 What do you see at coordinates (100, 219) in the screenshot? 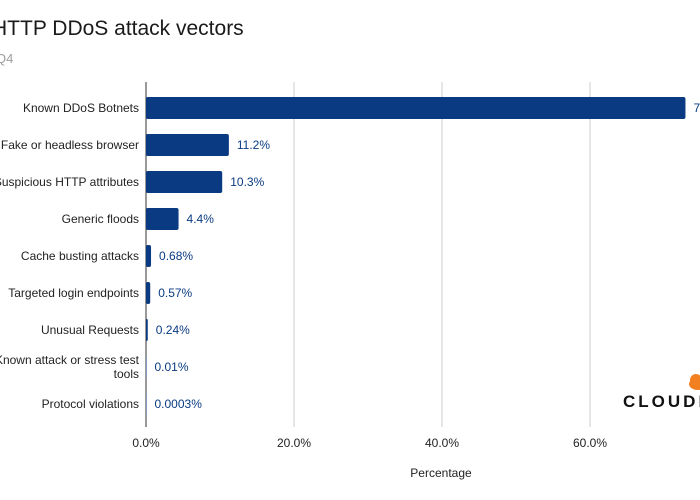
I see `category-label: Generic floods` at bounding box center [100, 219].